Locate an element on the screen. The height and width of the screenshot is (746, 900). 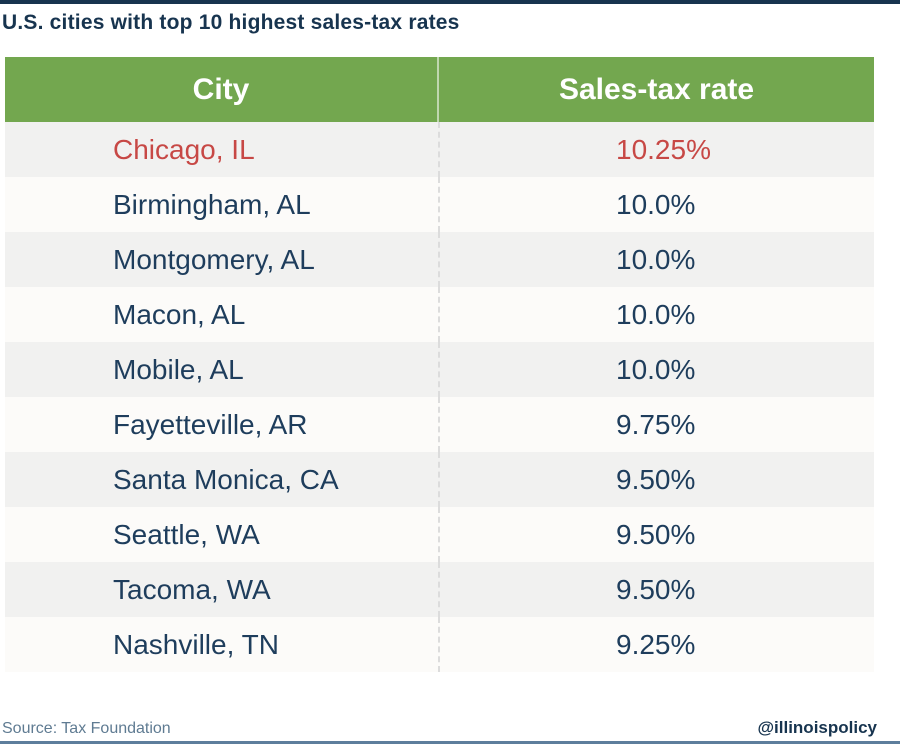
city-cell: Birmingham, AL is located at coordinates (212, 204).